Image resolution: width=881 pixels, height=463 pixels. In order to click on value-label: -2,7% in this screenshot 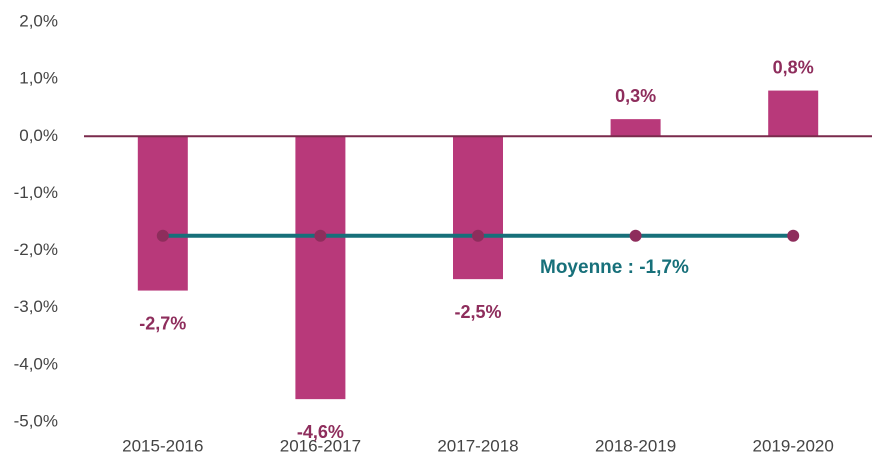, I will do `click(162, 323)`.